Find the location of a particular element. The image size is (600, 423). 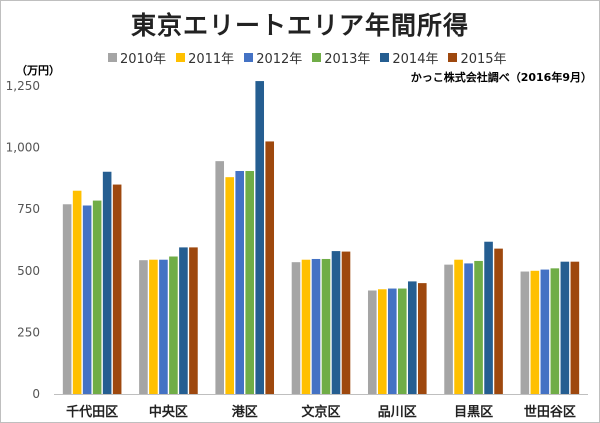

y-tick-label: 1,000 is located at coordinates (23, 148).